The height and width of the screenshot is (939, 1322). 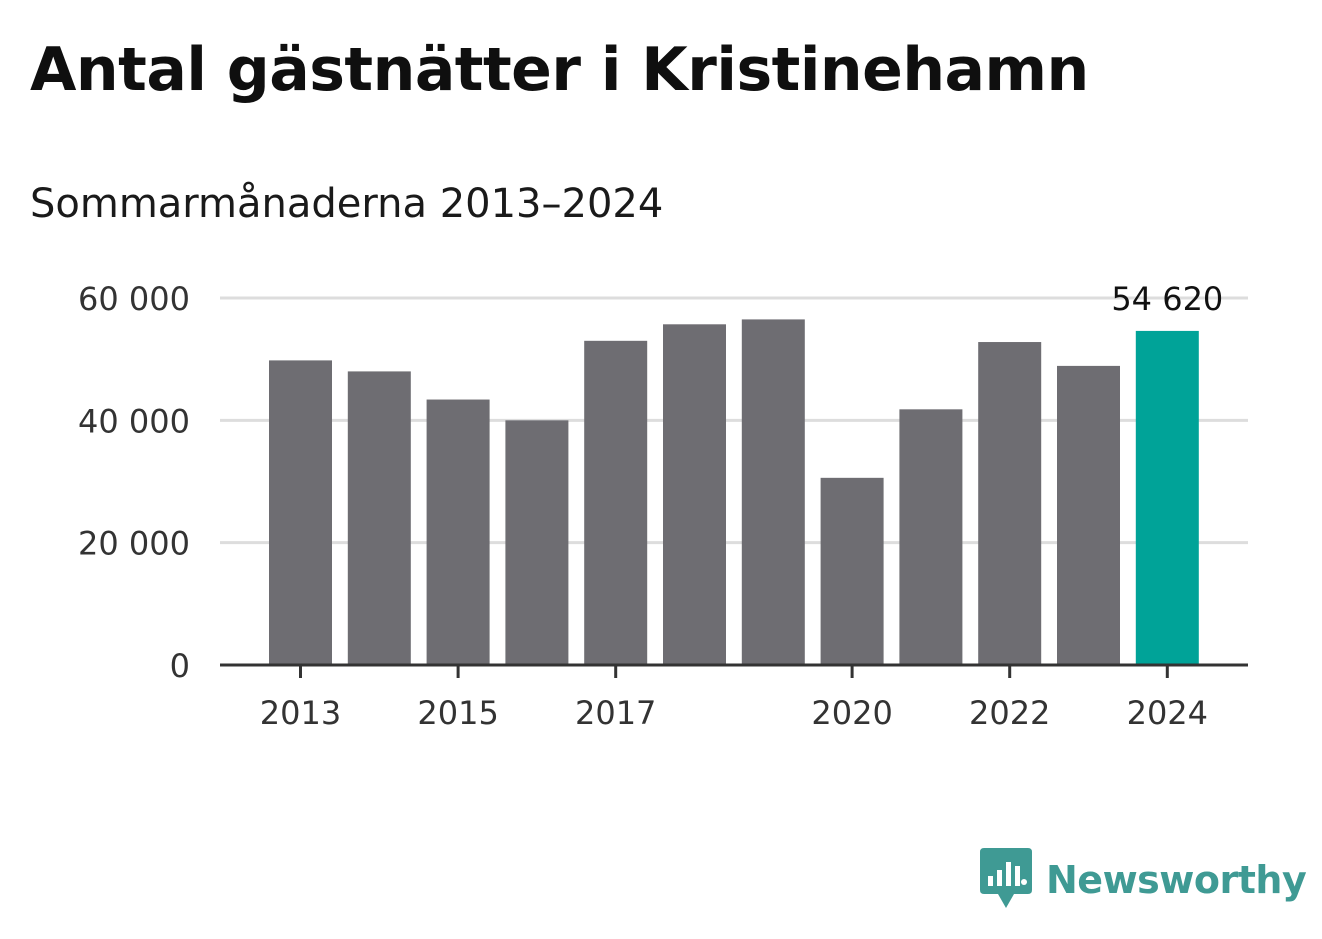 I want to click on bar-2020, so click(x=852, y=571).